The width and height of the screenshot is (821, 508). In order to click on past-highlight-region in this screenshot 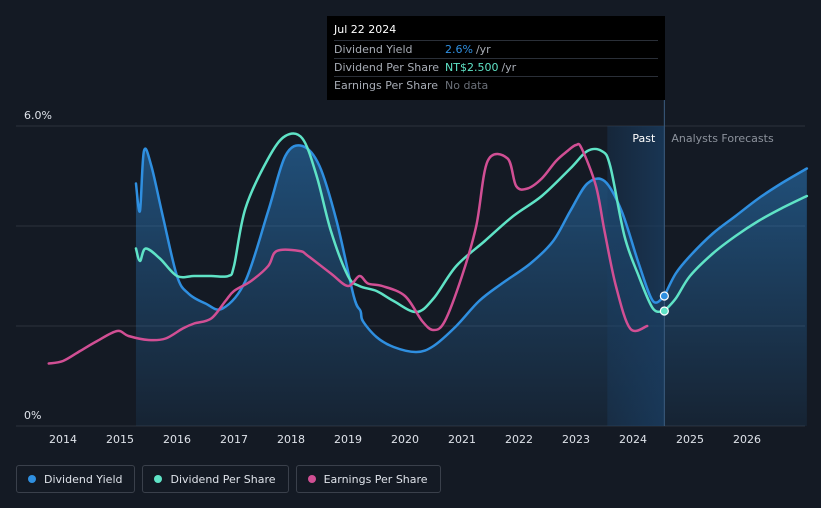, I will do `click(636, 276)`.